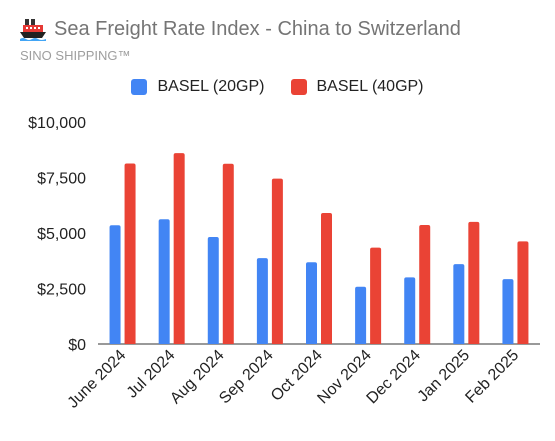  I want to click on legend-item-40gp: BASEL (40GP), so click(357, 87).